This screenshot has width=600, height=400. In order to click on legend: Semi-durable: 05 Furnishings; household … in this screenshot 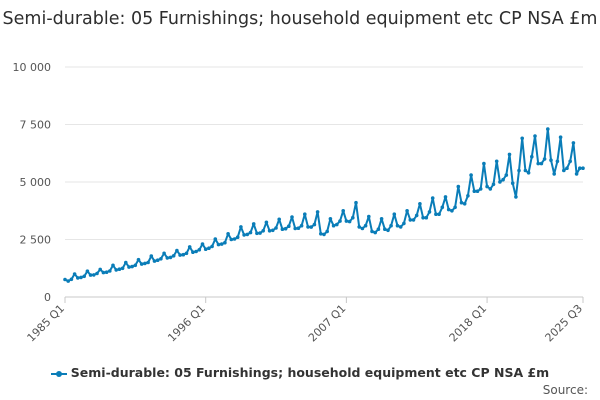, I will do `click(300, 372)`.